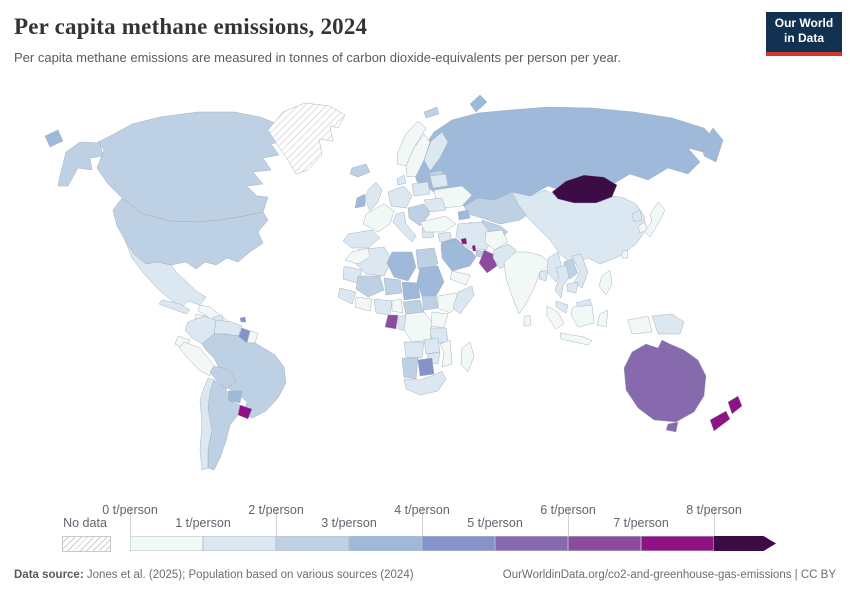 This screenshot has height=600, width=850. What do you see at coordinates (568, 510) in the screenshot?
I see `legend-tick-label: 6 t/person` at bounding box center [568, 510].